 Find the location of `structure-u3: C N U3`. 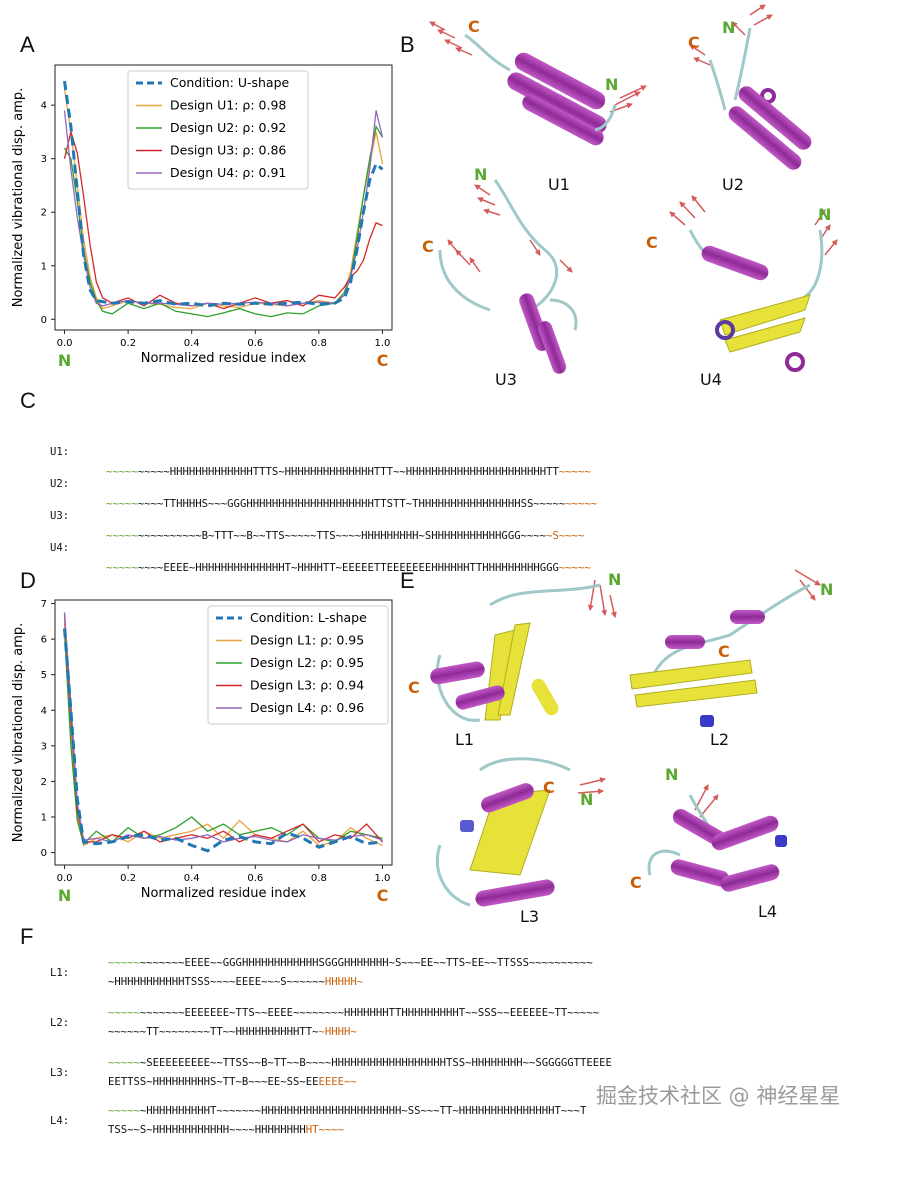

structure-u3: C N U3 is located at coordinates (500, 277).